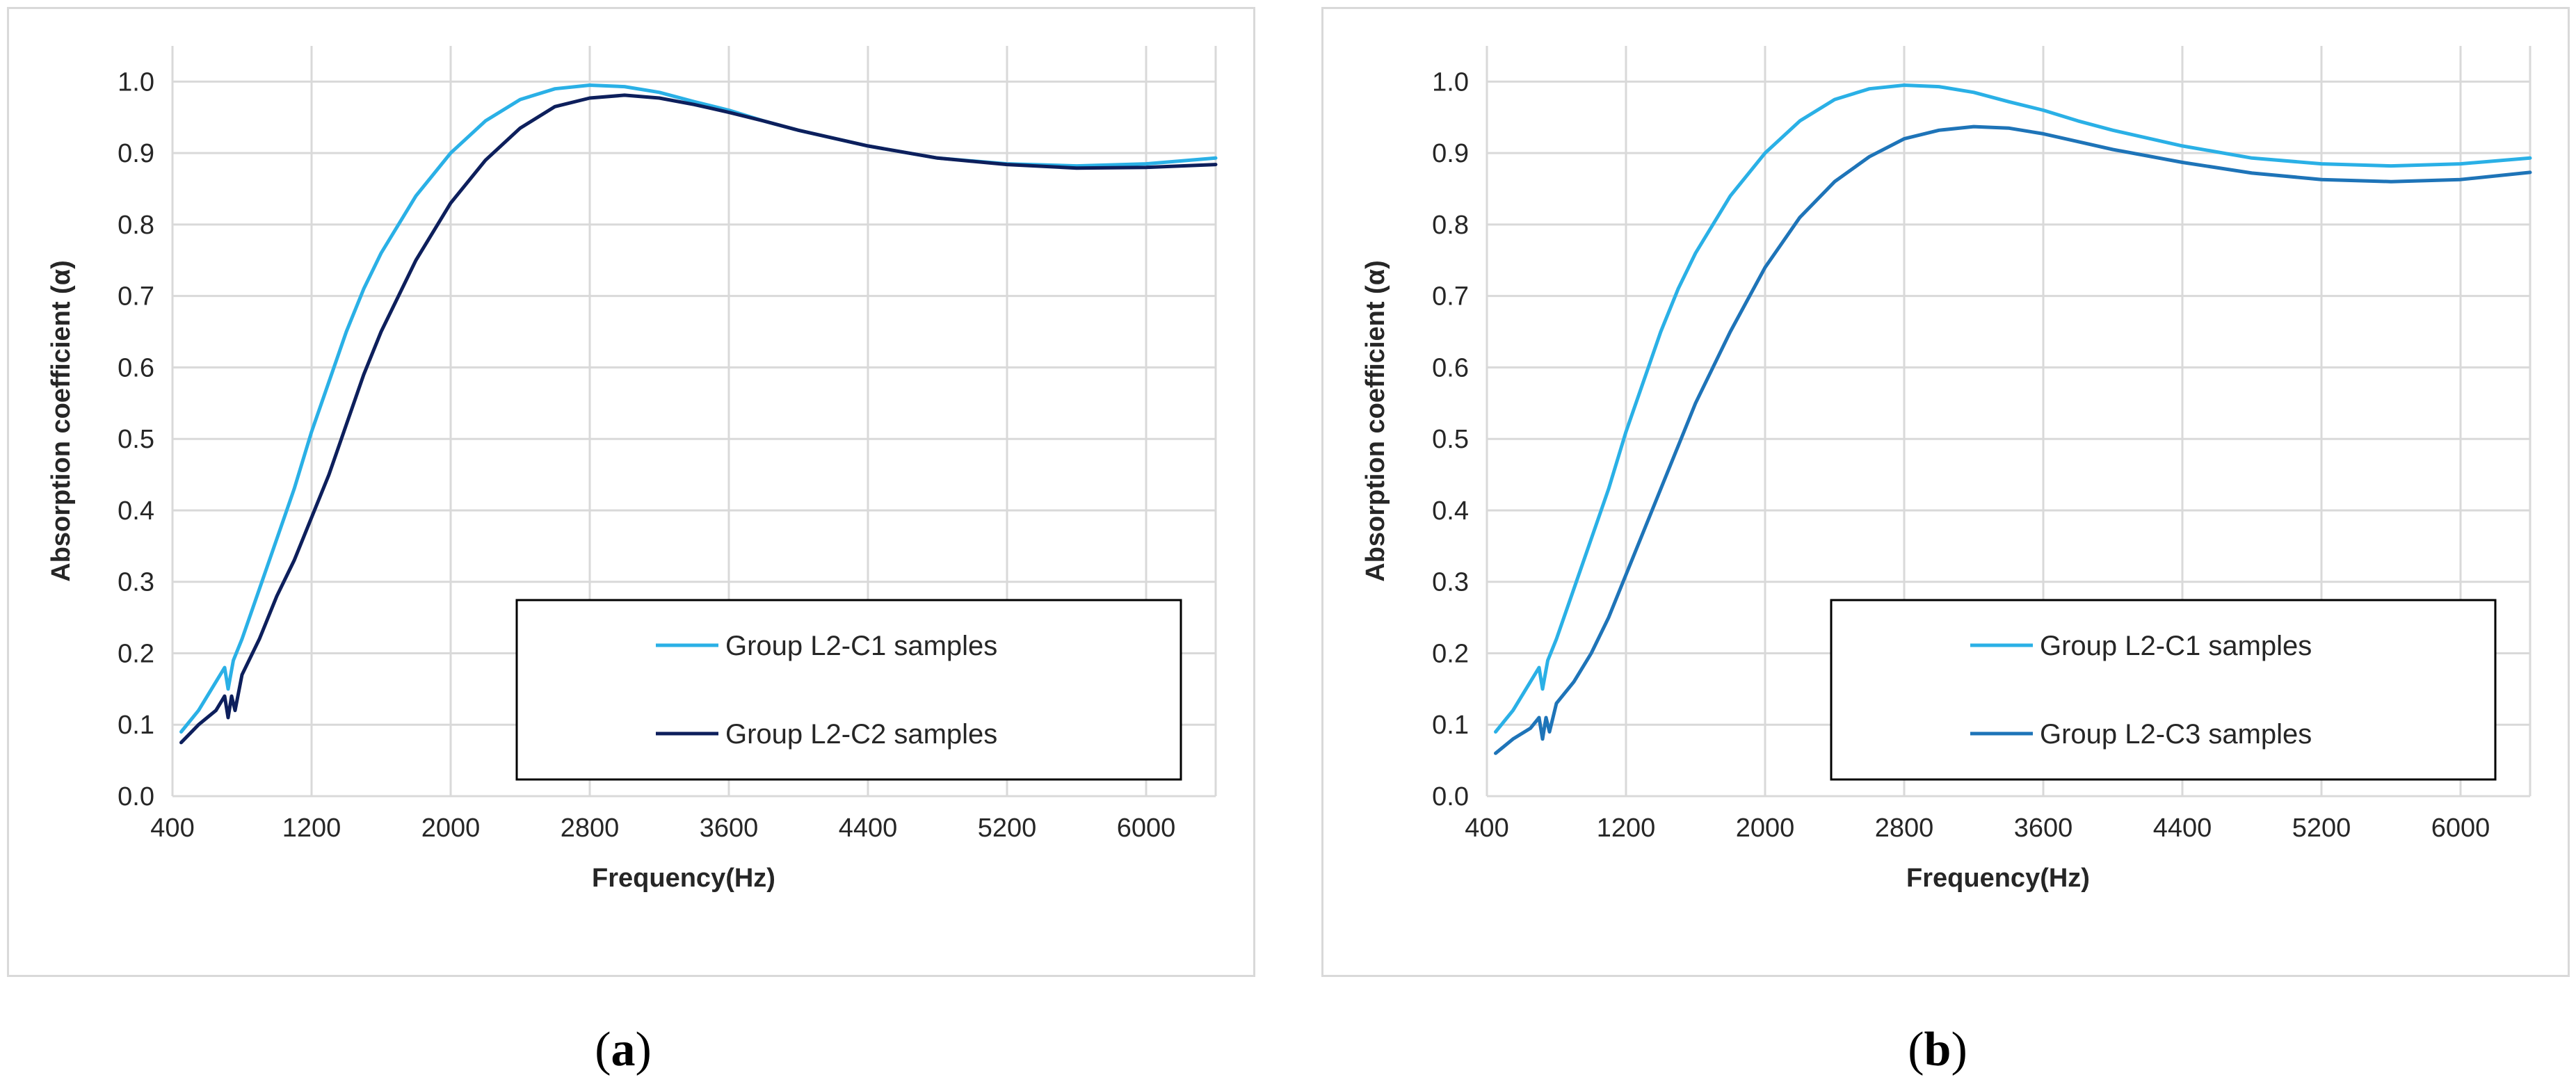 This screenshot has height=1091, width=2576. What do you see at coordinates (136, 153) in the screenshot?
I see `chart-a-ytick-label-9: 0.9` at bounding box center [136, 153].